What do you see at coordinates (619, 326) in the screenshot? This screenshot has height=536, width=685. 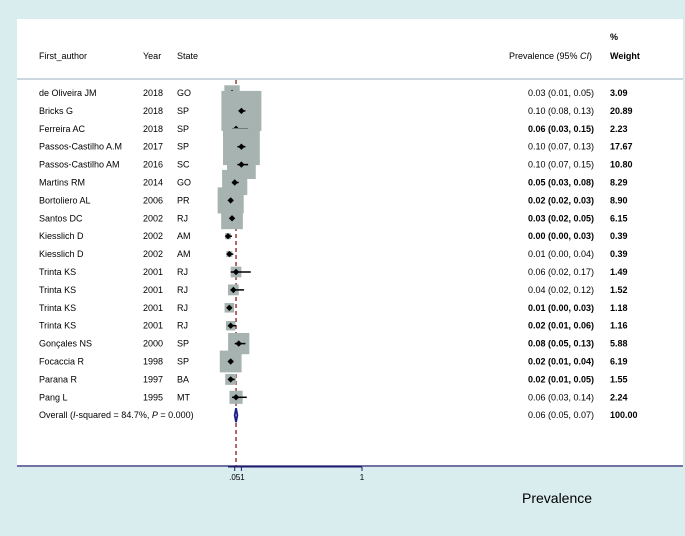 I see `study-weight: 1.16` at bounding box center [619, 326].